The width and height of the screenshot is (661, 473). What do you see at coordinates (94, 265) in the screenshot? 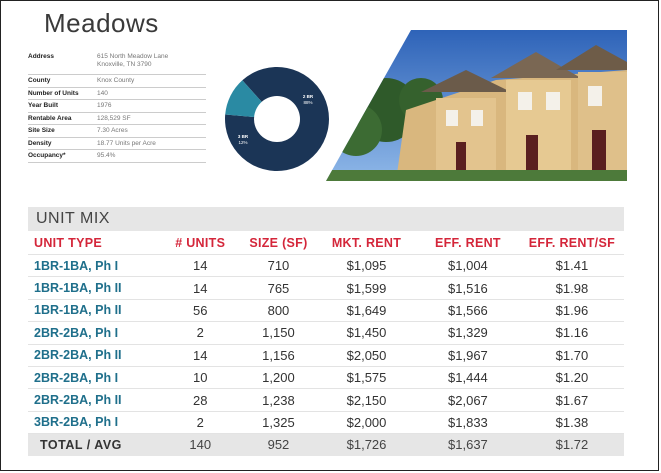
I see `cell-unit-type: 1BR-1BA, Ph I` at bounding box center [94, 265].